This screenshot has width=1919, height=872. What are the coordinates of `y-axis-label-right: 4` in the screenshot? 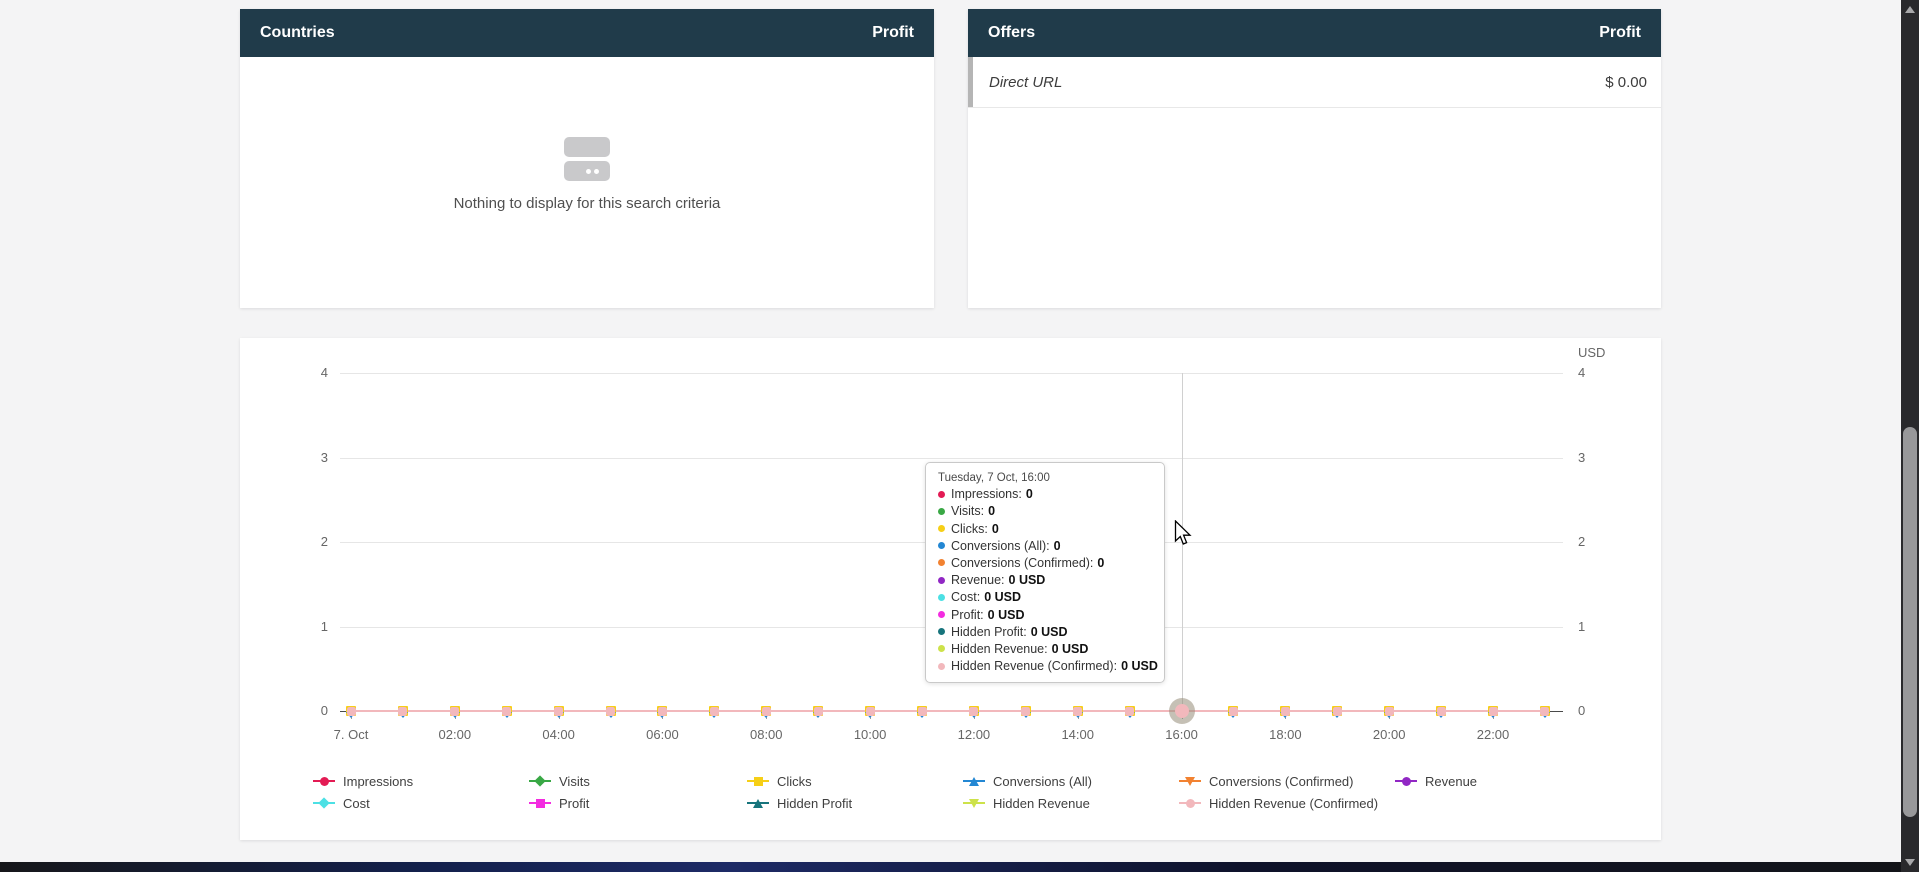 It's located at (1582, 372).